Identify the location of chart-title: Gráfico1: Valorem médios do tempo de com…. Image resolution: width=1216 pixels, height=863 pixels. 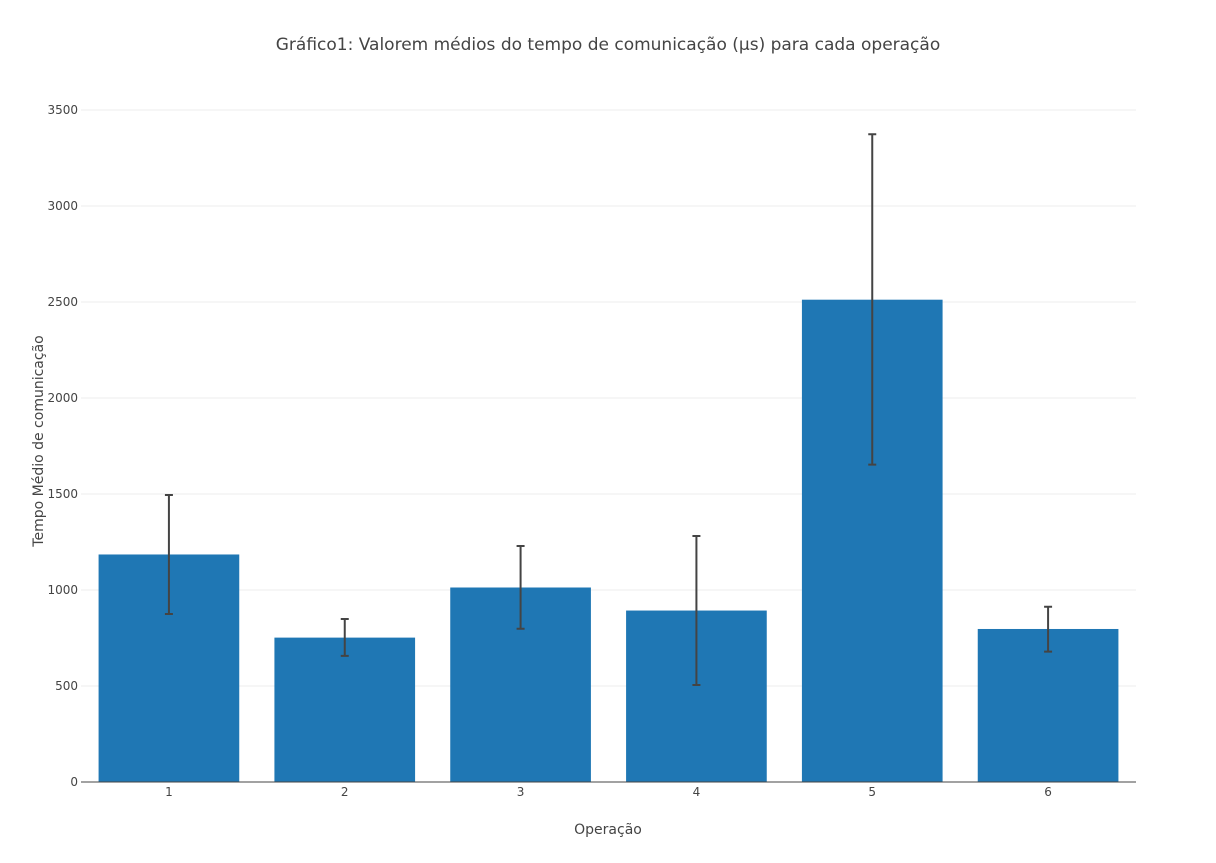
(608, 45).